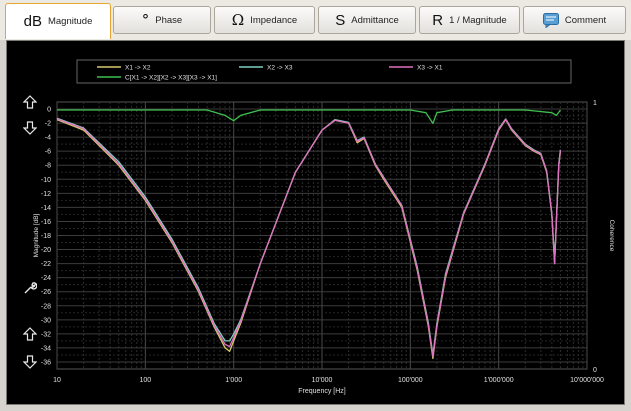  I want to click on y2-tick-label: 1, so click(595, 103).